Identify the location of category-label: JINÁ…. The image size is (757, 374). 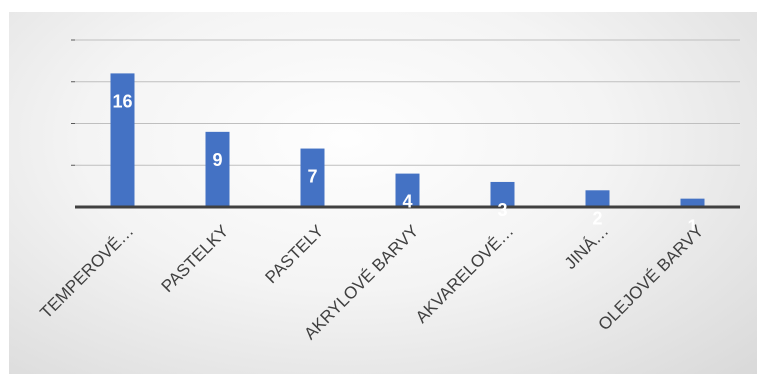
(587, 247).